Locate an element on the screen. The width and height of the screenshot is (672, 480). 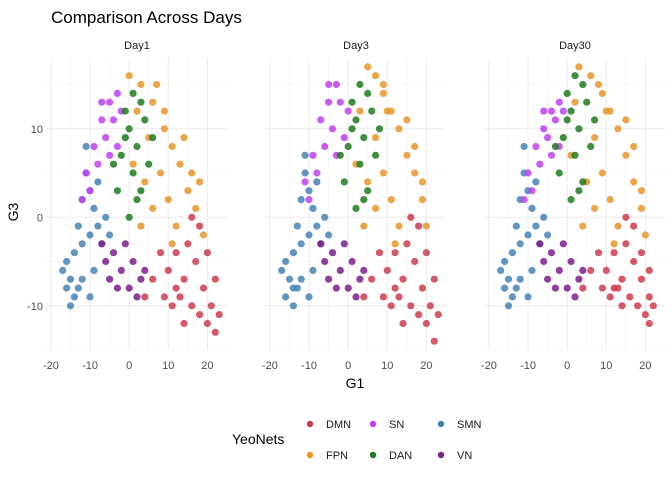
legend-label: DAN is located at coordinates (400, 456).